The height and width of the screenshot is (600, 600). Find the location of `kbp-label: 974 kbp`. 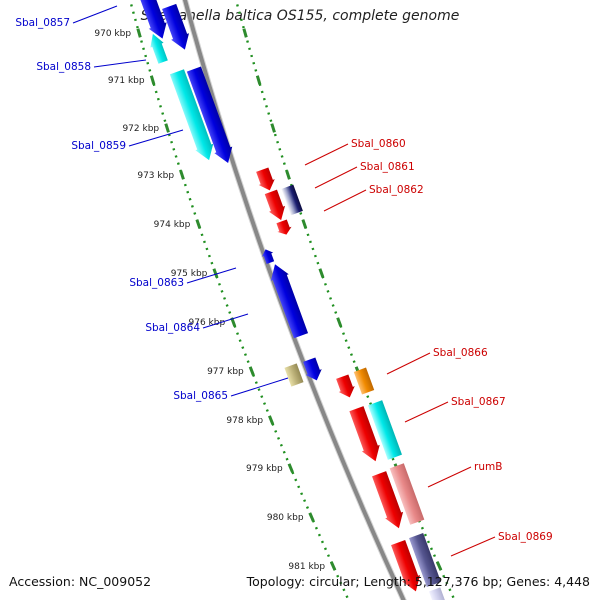

kbp-label: 974 kbp is located at coordinates (172, 225).